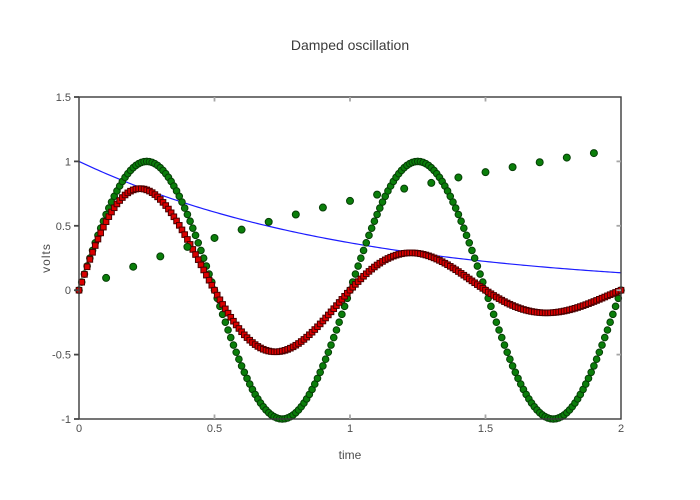 Image resolution: width=700 pixels, height=500 pixels. What do you see at coordinates (46, 258) in the screenshot?
I see `y-axis-title: volts` at bounding box center [46, 258].